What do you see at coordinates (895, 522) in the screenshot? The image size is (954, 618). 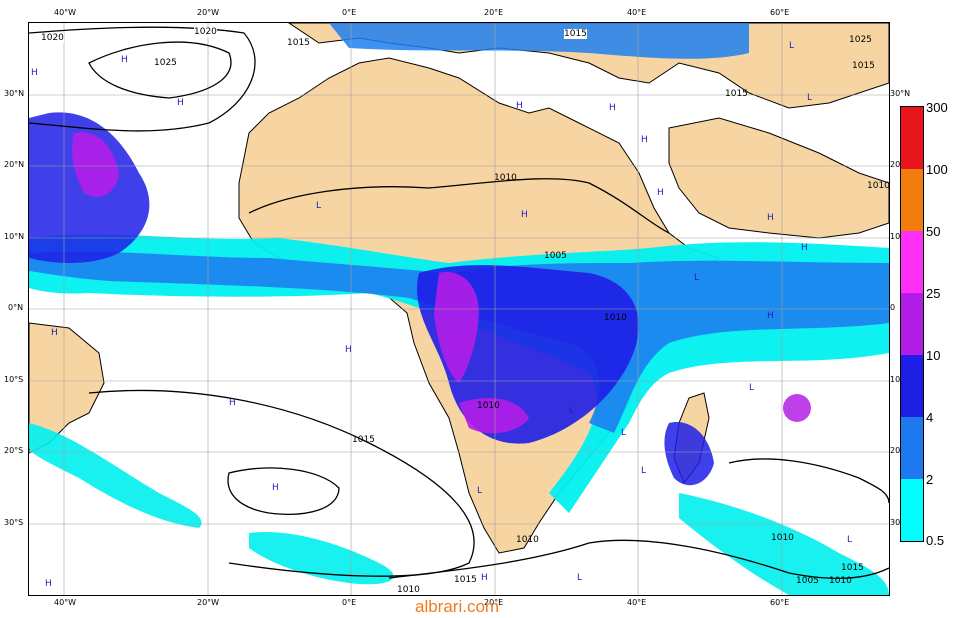 I see `right-lat-label: 30` at bounding box center [895, 522].